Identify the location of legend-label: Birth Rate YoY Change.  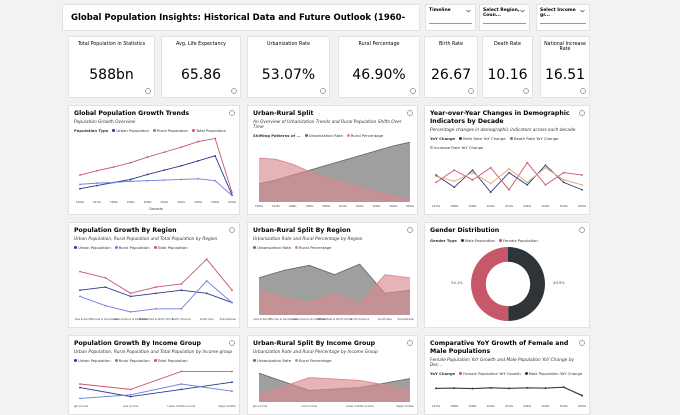
(484, 138).